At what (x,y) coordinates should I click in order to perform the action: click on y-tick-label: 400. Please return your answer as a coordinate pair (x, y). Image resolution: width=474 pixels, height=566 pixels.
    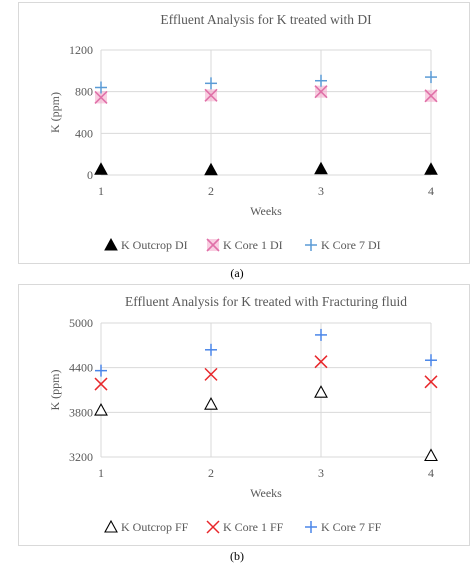
    Looking at the image, I should click on (84, 133).